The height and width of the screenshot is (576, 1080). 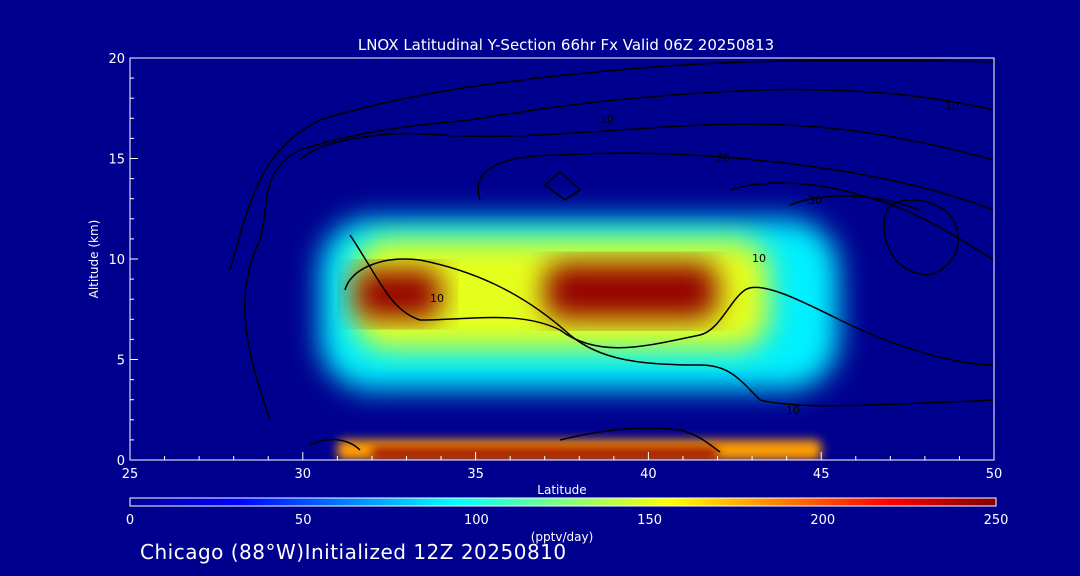 I want to click on y-tick-label: 10, so click(x=116, y=260).